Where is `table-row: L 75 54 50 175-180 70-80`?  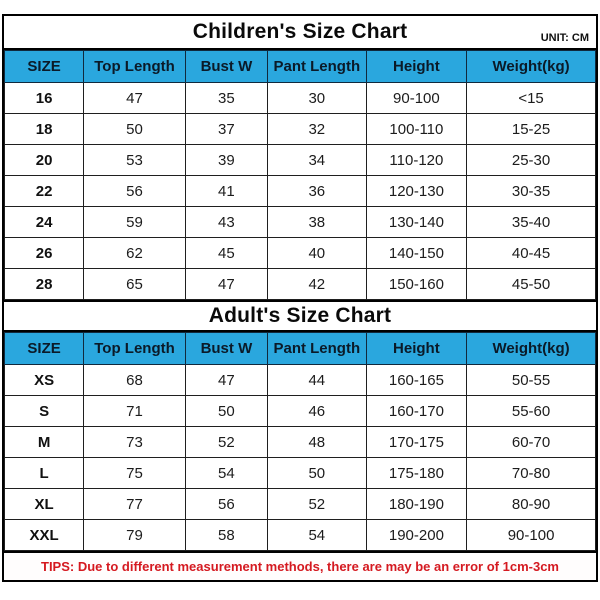
table-row: L 75 54 50 175-180 70-80 is located at coordinates (299, 473).